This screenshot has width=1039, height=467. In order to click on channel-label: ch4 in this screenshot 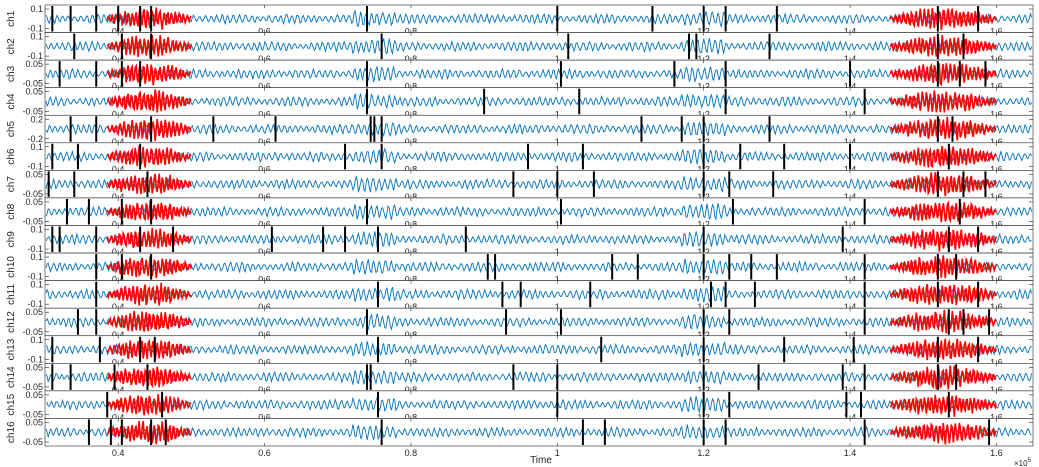, I will do `click(11, 101)`.